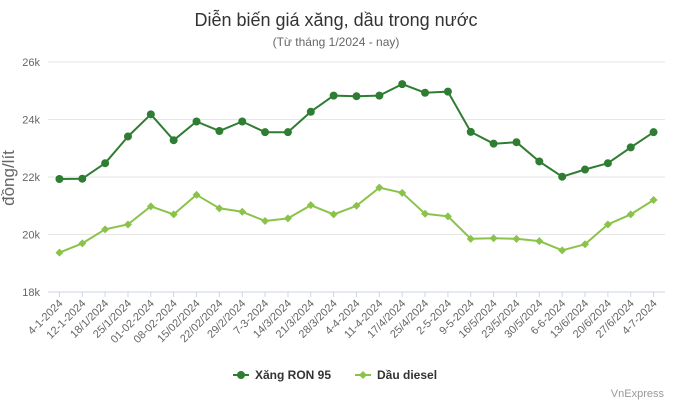  Describe the element at coordinates (9, 178) in the screenshot. I see `y-axis-label: đồng/lít` at that location.